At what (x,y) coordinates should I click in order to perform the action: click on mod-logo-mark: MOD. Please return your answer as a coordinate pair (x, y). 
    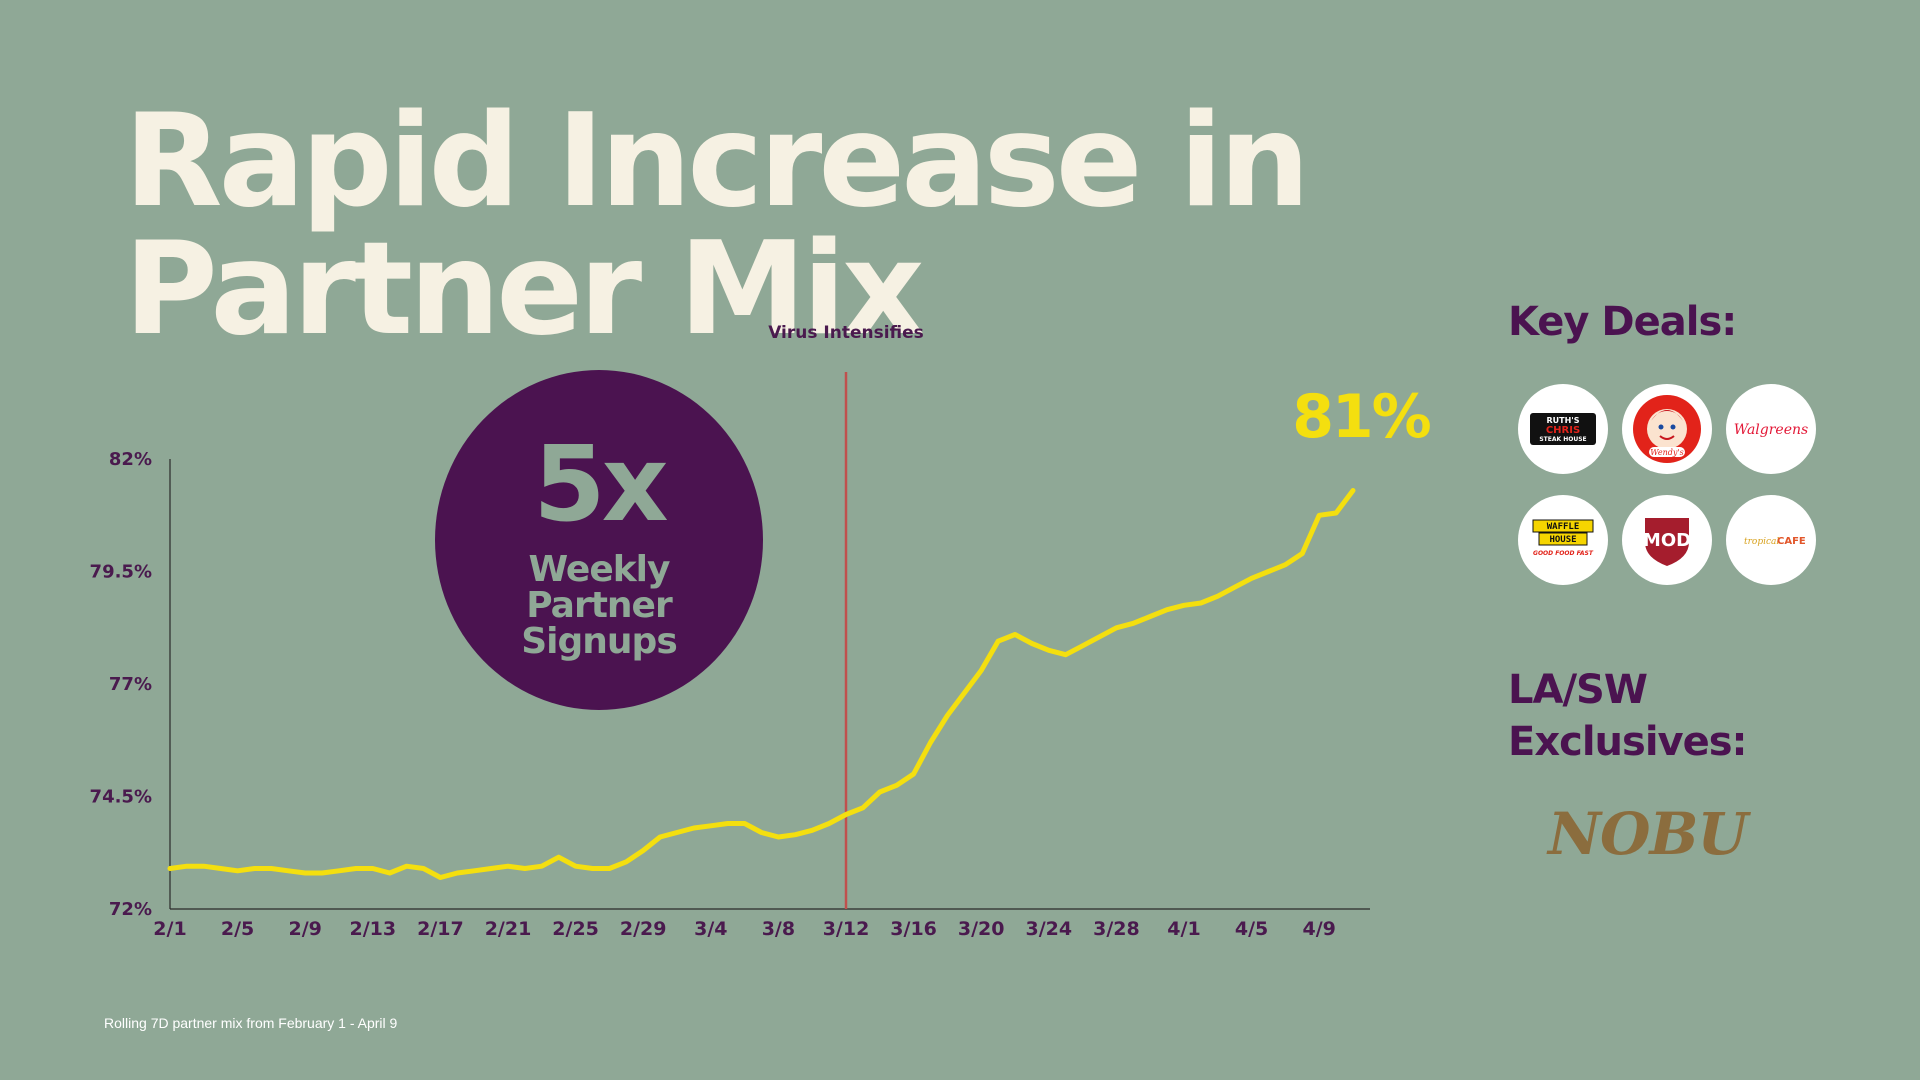
    Looking at the image, I should click on (1667, 542).